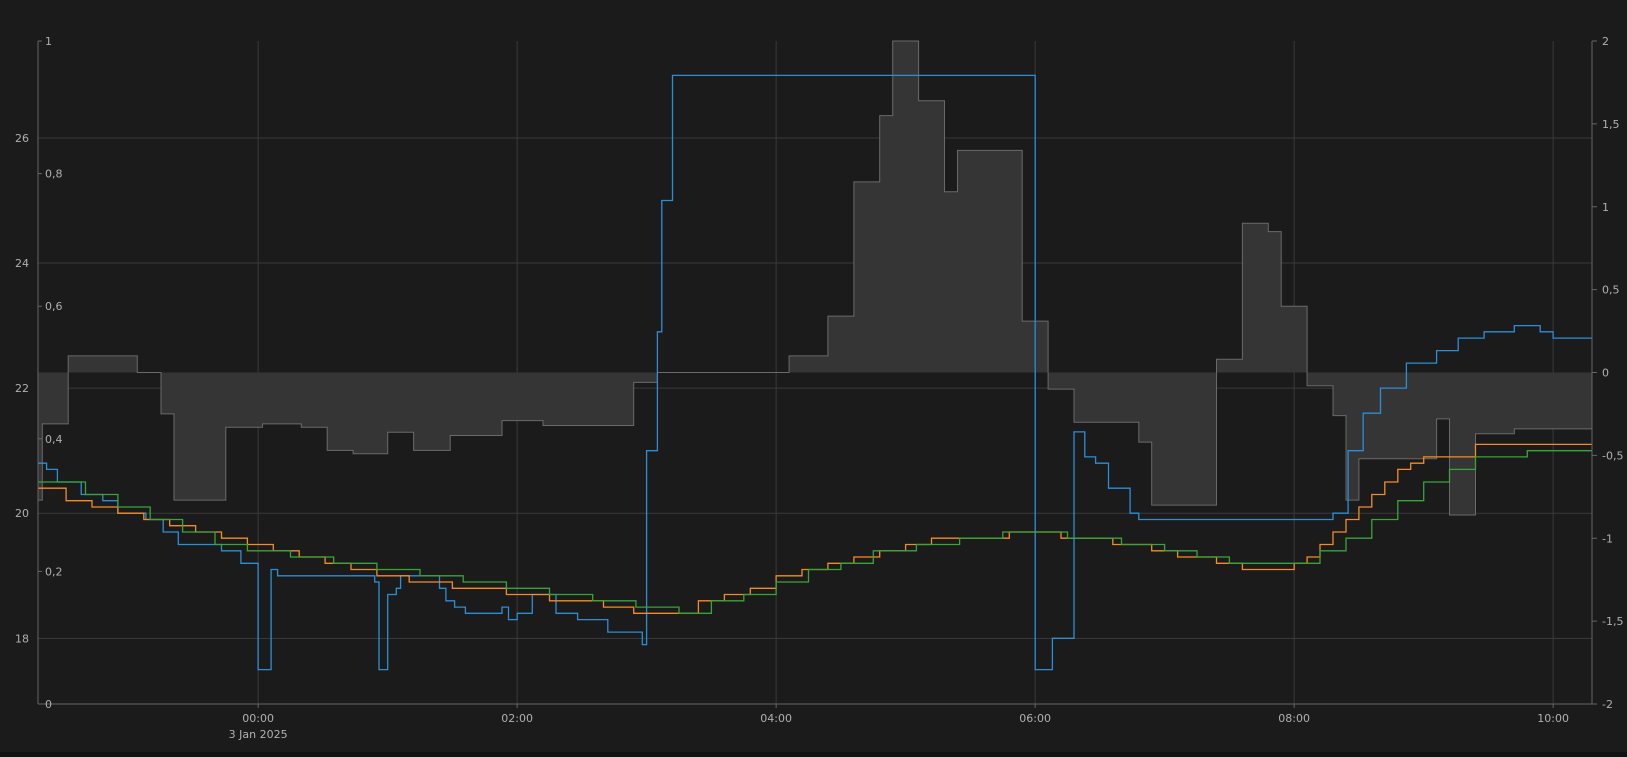  Describe the element at coordinates (258, 734) in the screenshot. I see `x-tick-date-label: 3 Jan 2025` at that location.